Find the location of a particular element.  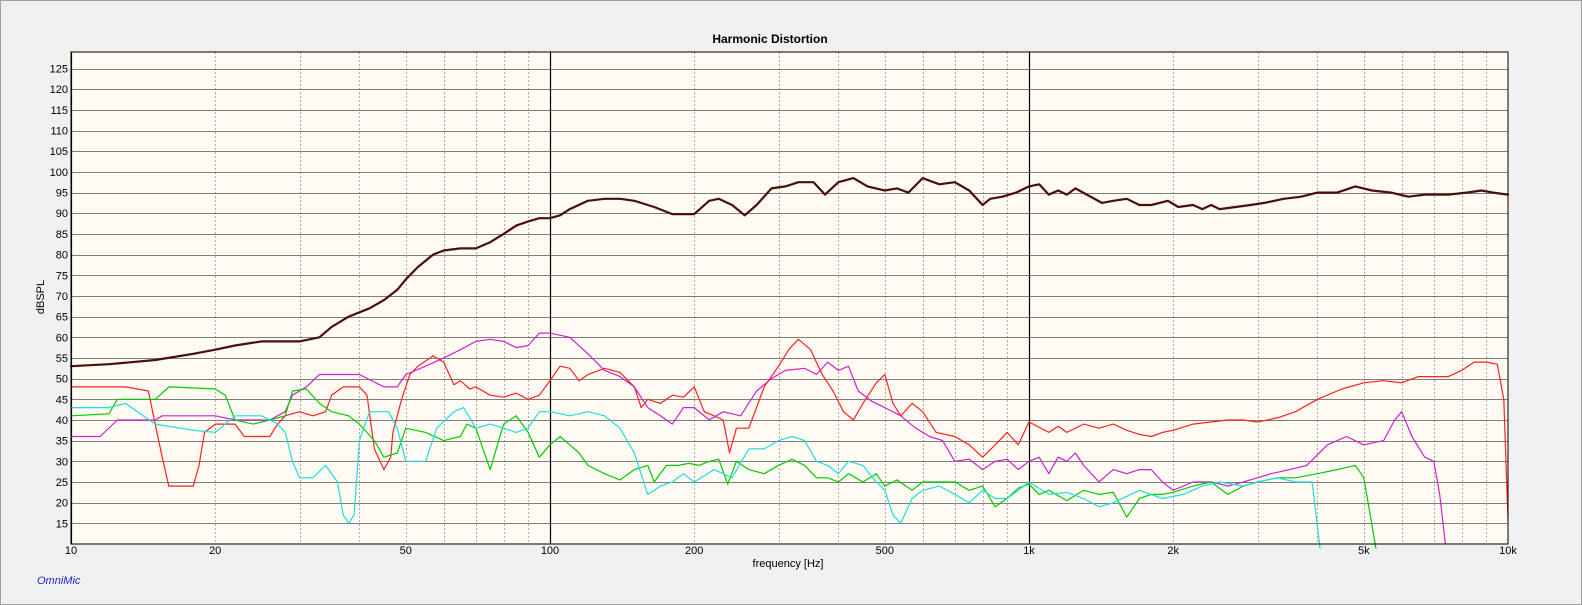

y-tick-label: 50 is located at coordinates (62, 380).